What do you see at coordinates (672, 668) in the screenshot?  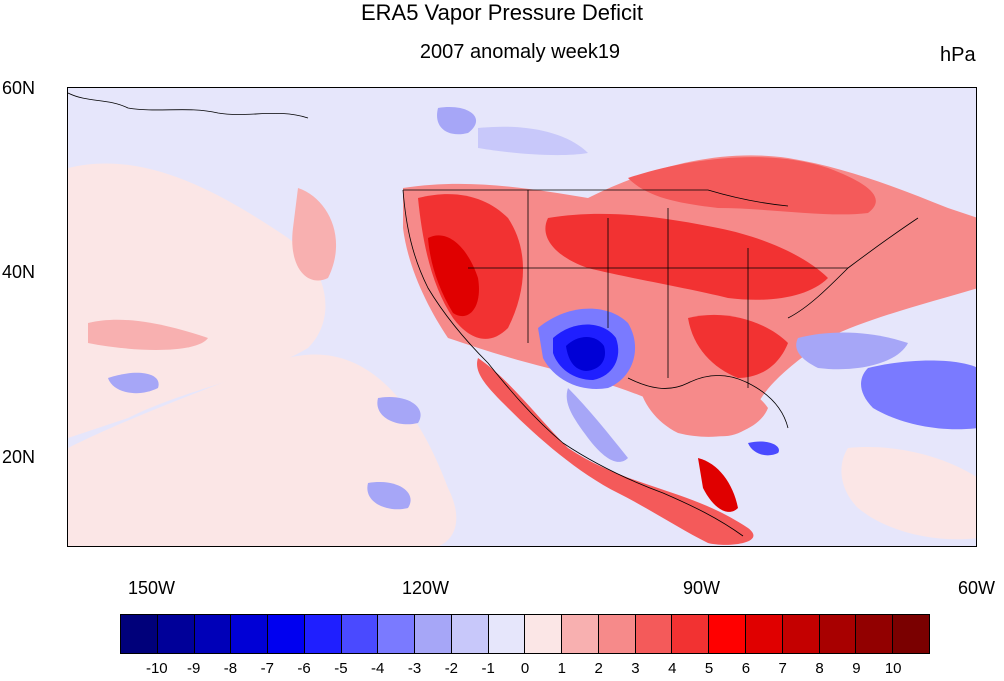 I see `colorbar-label: 4` at bounding box center [672, 668].